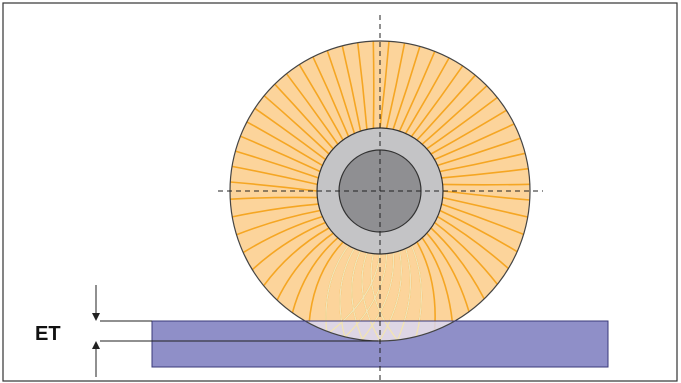  What do you see at coordinates (48, 334) in the screenshot?
I see `engagement-label: ET` at bounding box center [48, 334].